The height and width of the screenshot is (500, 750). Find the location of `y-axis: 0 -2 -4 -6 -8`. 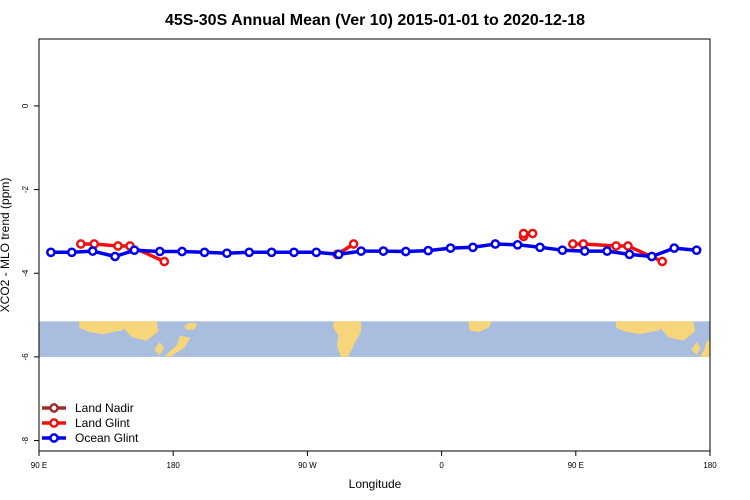

y-axis: 0 -2 -4 -6 -8 is located at coordinates (30, 273).